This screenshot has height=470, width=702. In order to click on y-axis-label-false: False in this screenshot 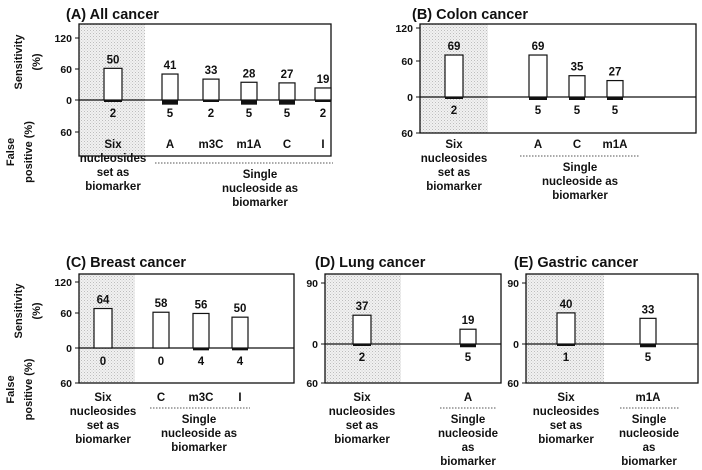, I will do `click(11, 152)`.